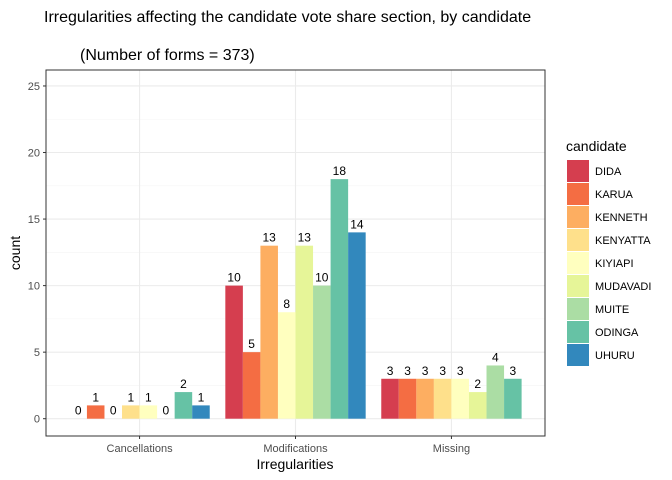 This screenshot has height=480, width=672. Describe the element at coordinates (15, 253) in the screenshot. I see `y-axis-title: count` at that location.